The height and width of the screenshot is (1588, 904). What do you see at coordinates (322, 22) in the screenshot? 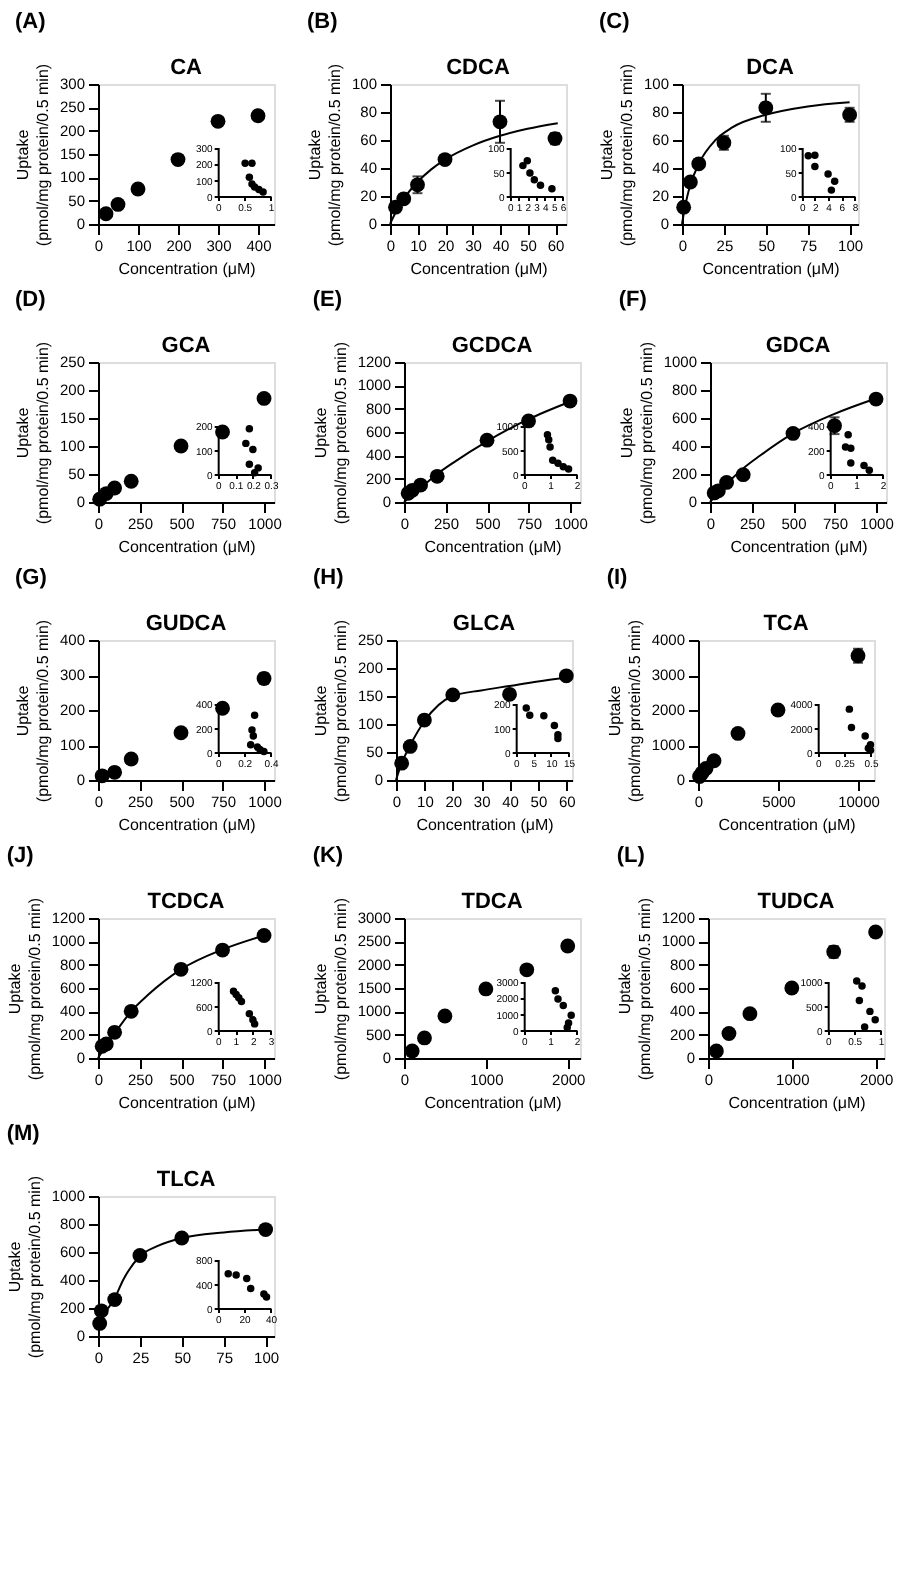
I see `text: (B)` at bounding box center [322, 22].